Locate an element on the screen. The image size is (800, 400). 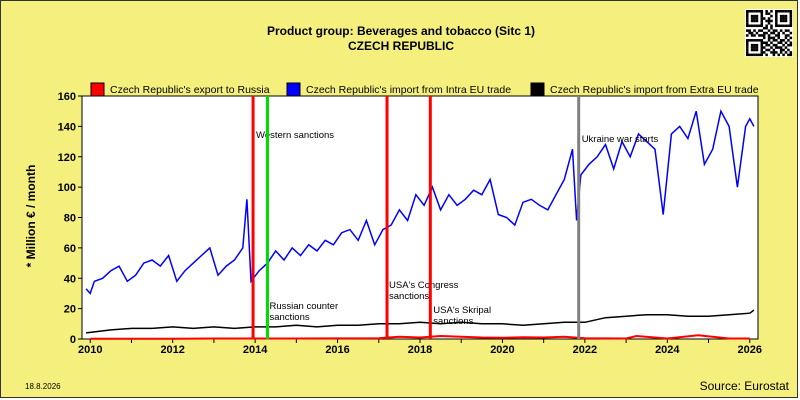
y-tick-label: 40 is located at coordinates (70, 279).